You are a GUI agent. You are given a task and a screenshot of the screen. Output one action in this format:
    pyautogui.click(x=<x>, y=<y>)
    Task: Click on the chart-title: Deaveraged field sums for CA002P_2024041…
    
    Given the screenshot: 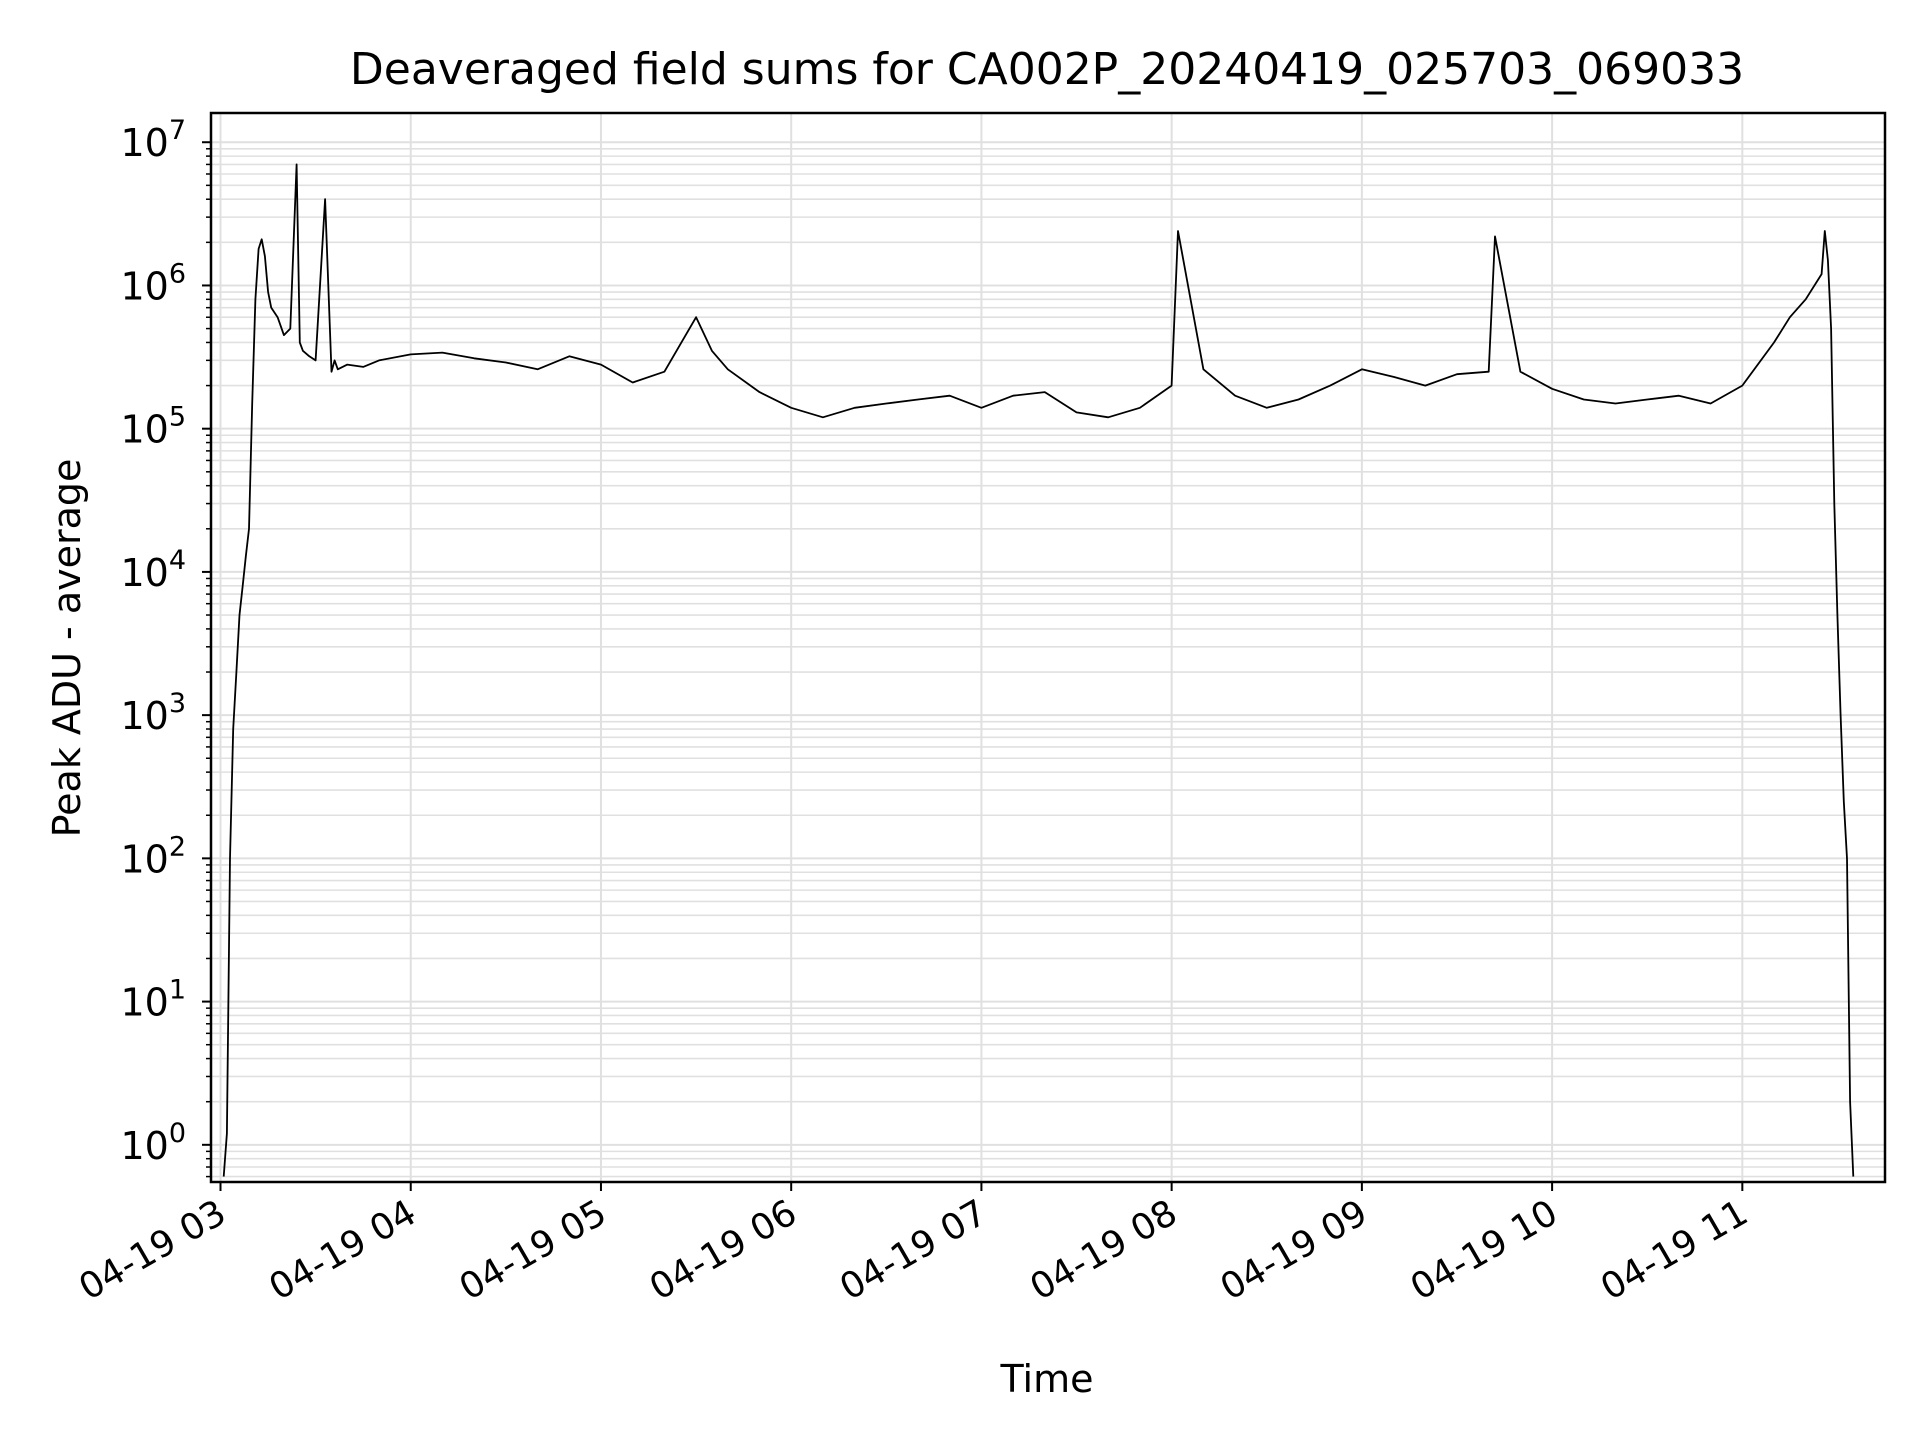 What is the action you would take?
    pyautogui.click(x=1047, y=69)
    